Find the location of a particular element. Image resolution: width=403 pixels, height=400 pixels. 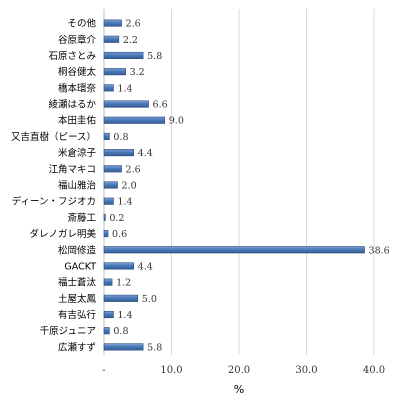

value-label: 0.2 is located at coordinates (116, 218).